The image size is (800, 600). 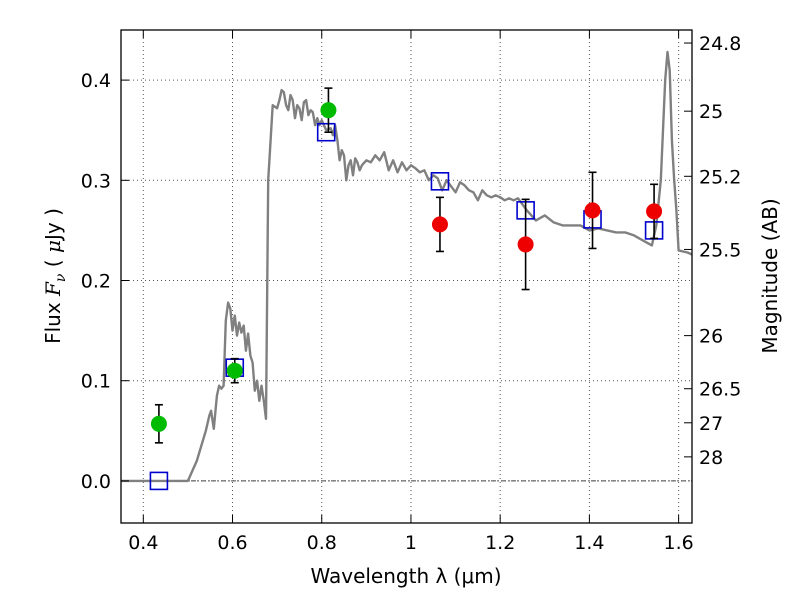 What do you see at coordinates (720, 177) in the screenshot?
I see `right-tick-label: 25.2` at bounding box center [720, 177].